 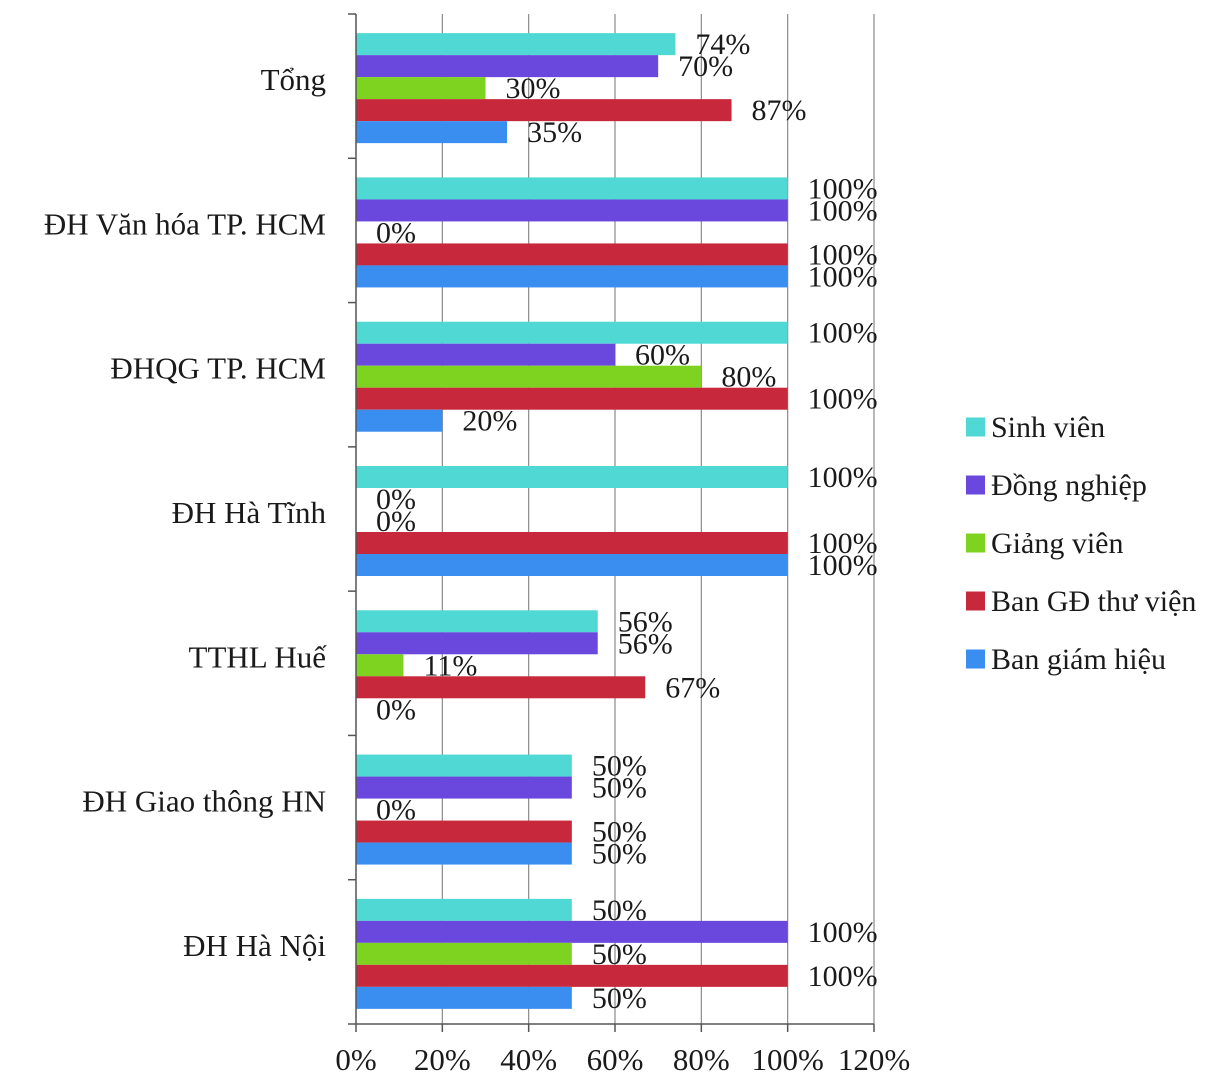 What do you see at coordinates (533, 88) in the screenshot?
I see `value-label-giang-vien-tong: 30%` at bounding box center [533, 88].